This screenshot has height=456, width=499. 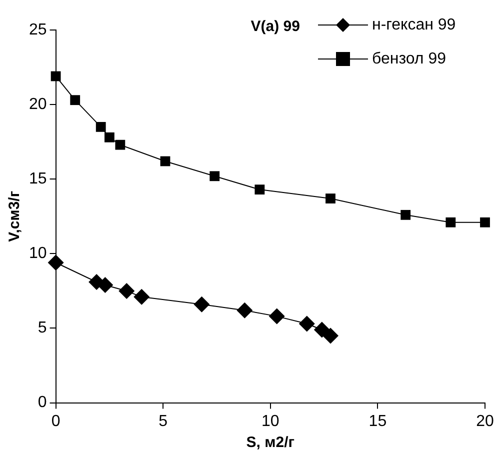 What do you see at coordinates (38, 179) in the screenshot?
I see `y-tick-label: 15` at bounding box center [38, 179].